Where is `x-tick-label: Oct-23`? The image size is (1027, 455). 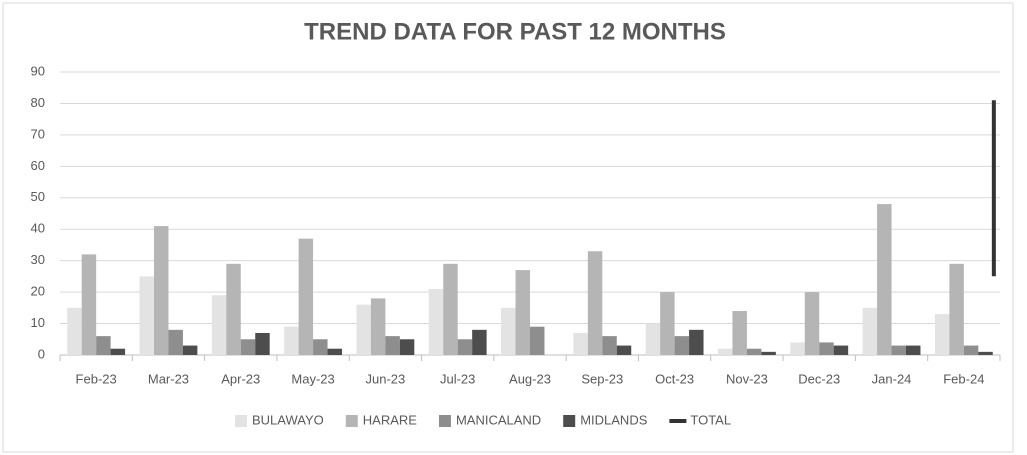 x-tick-label: Oct-23 is located at coordinates (674, 378).